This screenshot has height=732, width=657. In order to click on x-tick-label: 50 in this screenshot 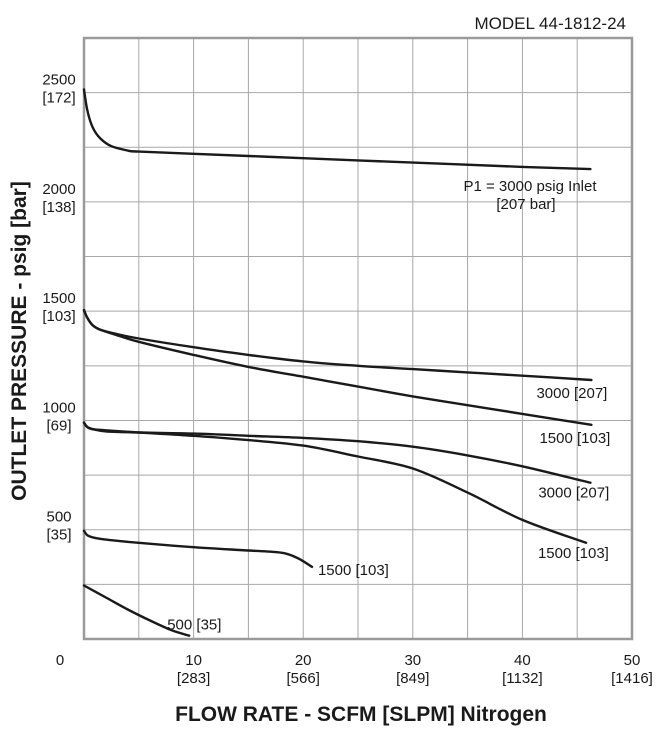, I will do `click(632, 660)`.